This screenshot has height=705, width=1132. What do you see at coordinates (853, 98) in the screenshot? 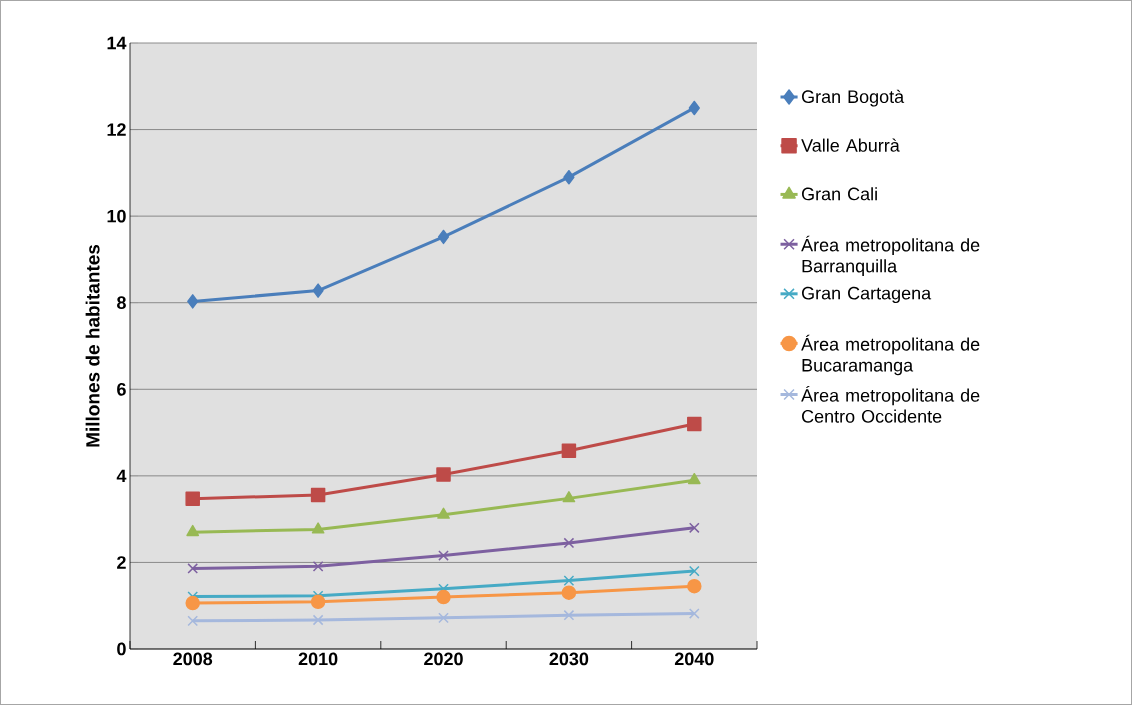
I see `legend-label: Gran Bogotà` at bounding box center [853, 98].